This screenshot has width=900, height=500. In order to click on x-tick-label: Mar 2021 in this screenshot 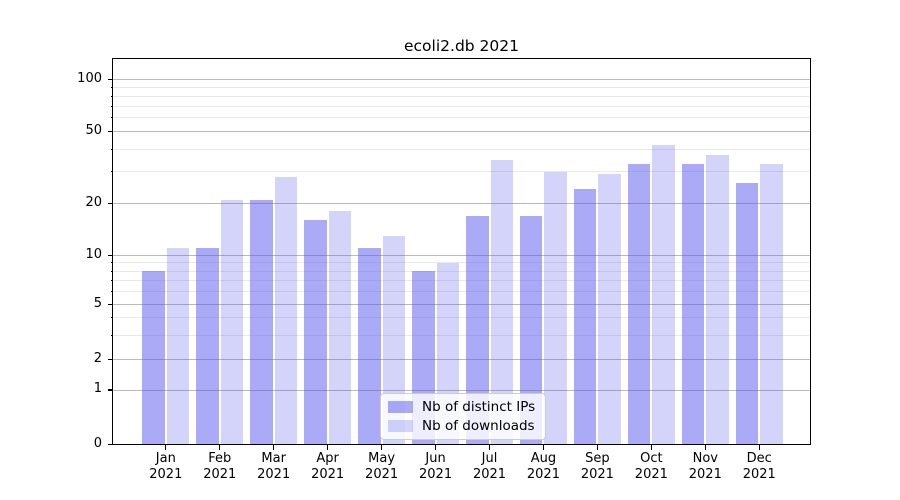, I will do `click(274, 467)`.